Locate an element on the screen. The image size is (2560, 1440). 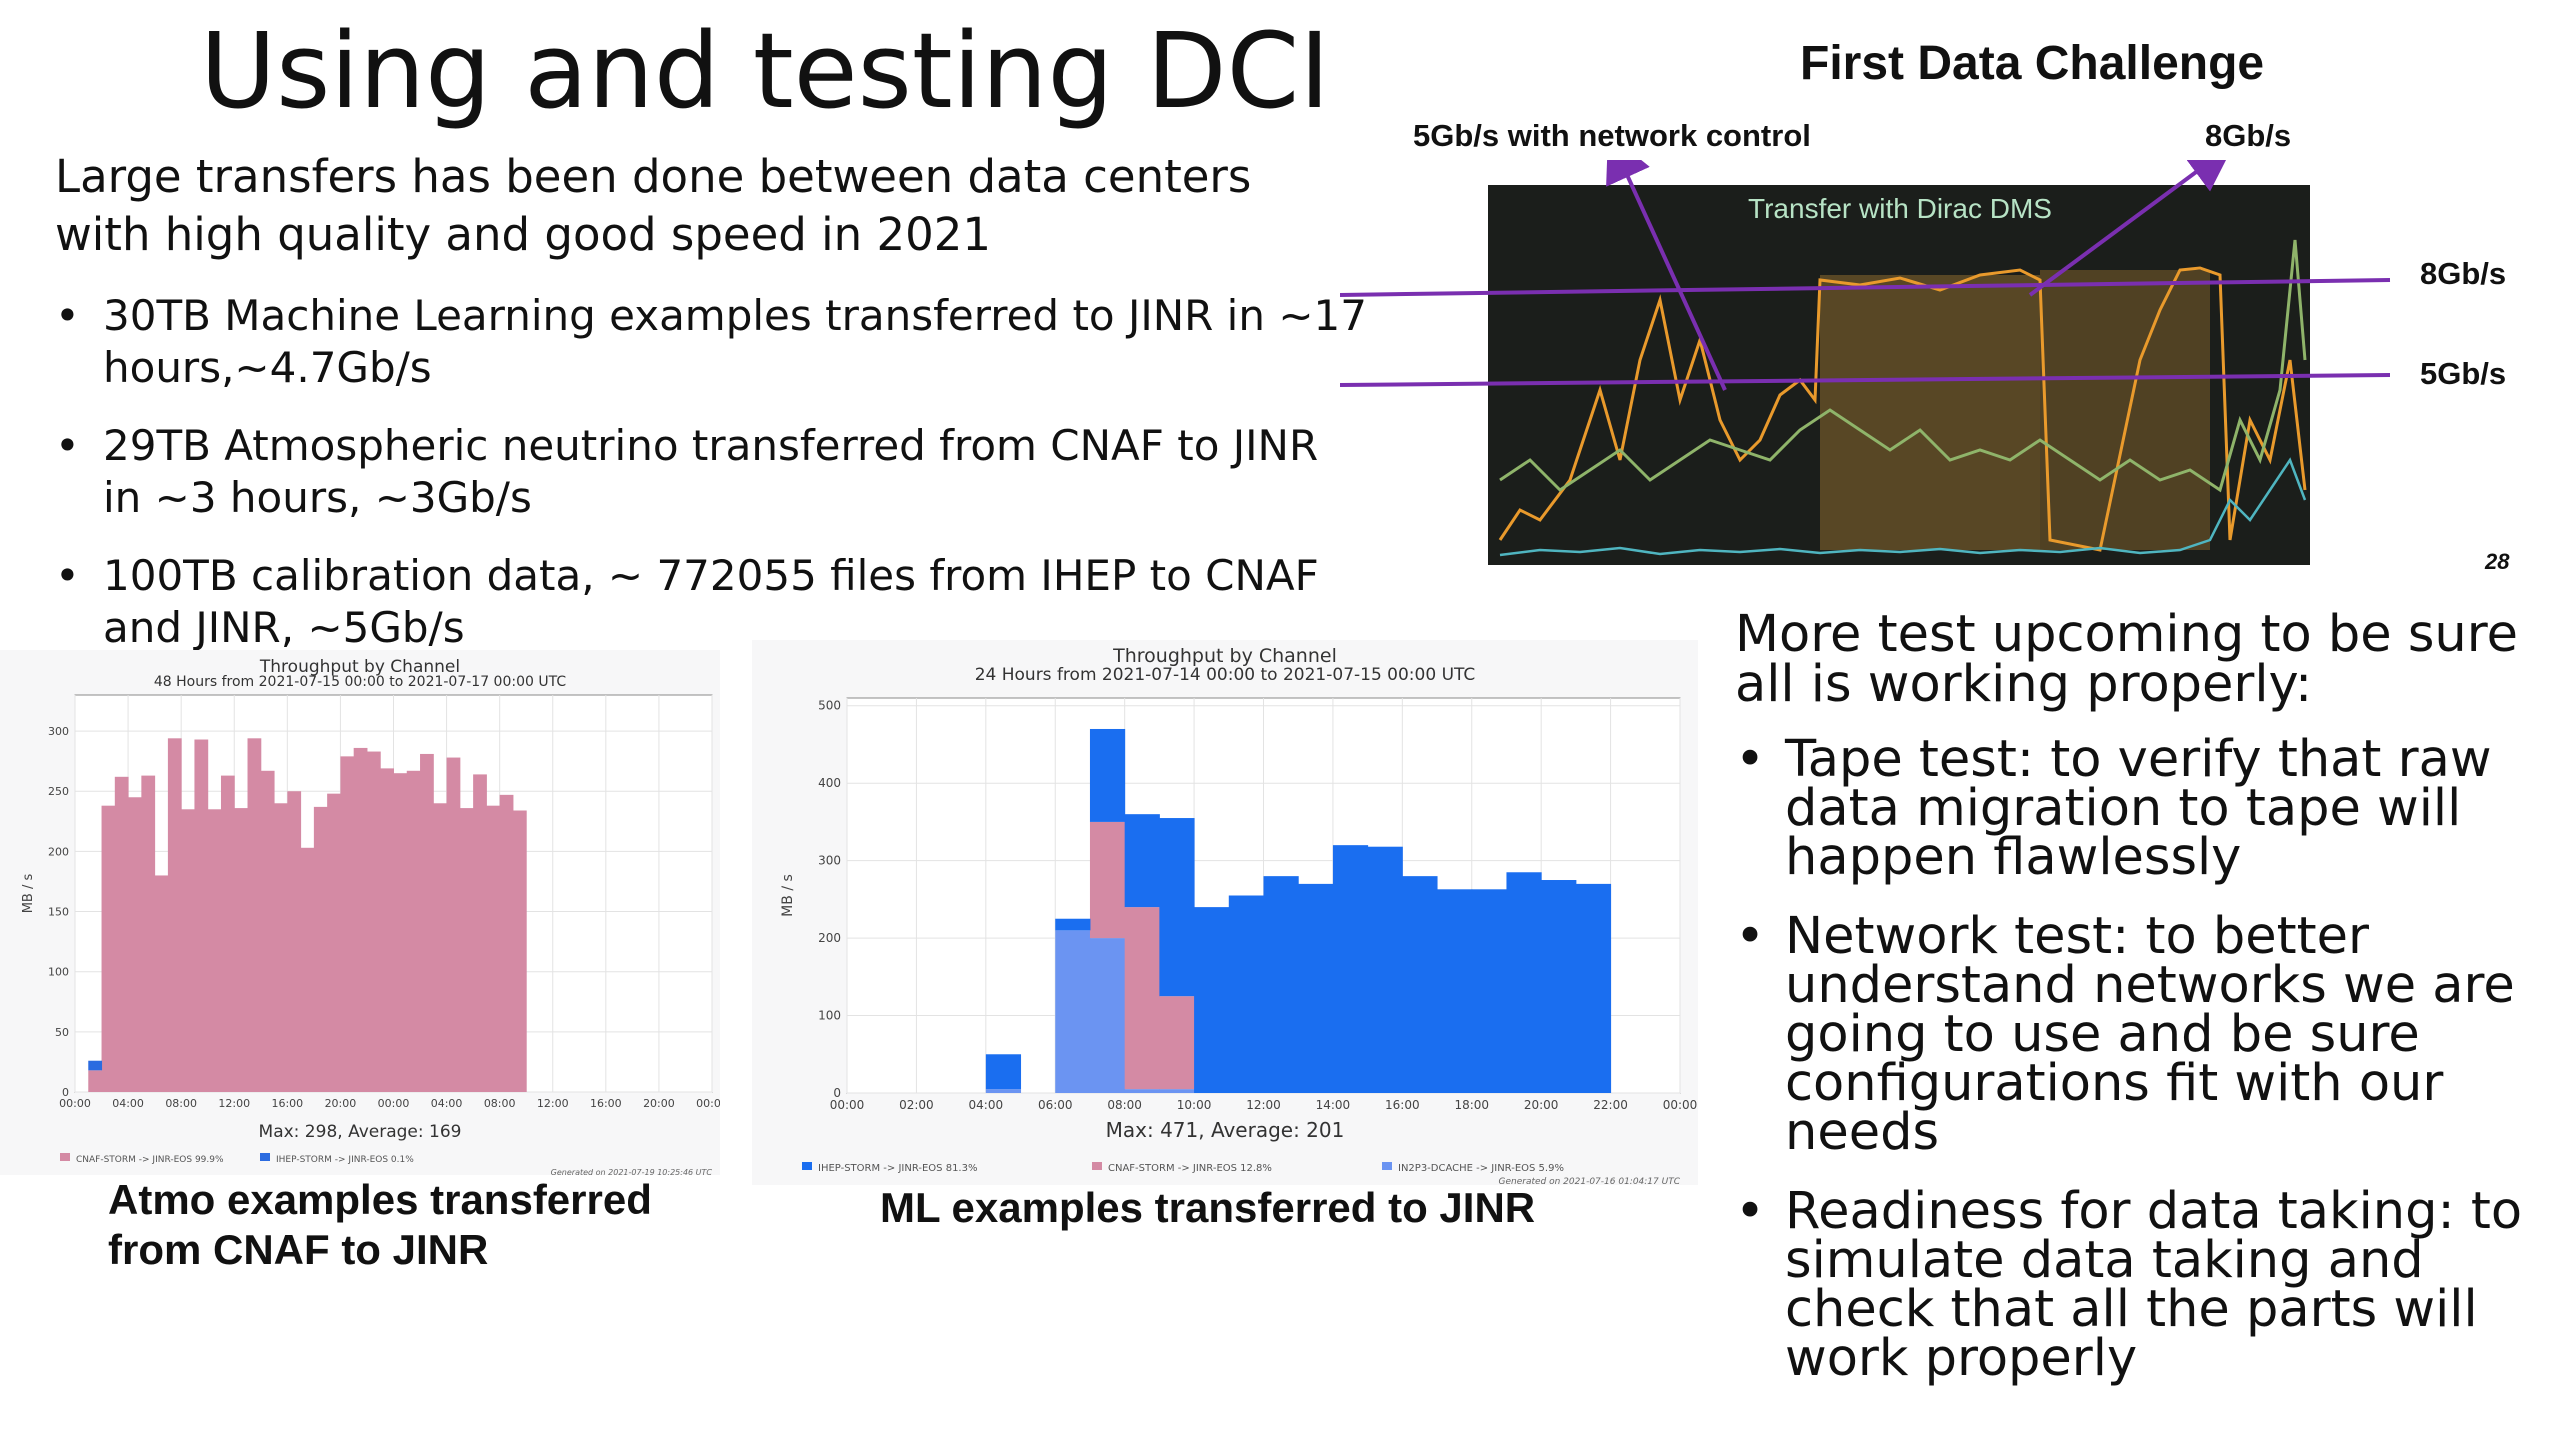
fdc-series-cyan is located at coordinates (1903, 507).